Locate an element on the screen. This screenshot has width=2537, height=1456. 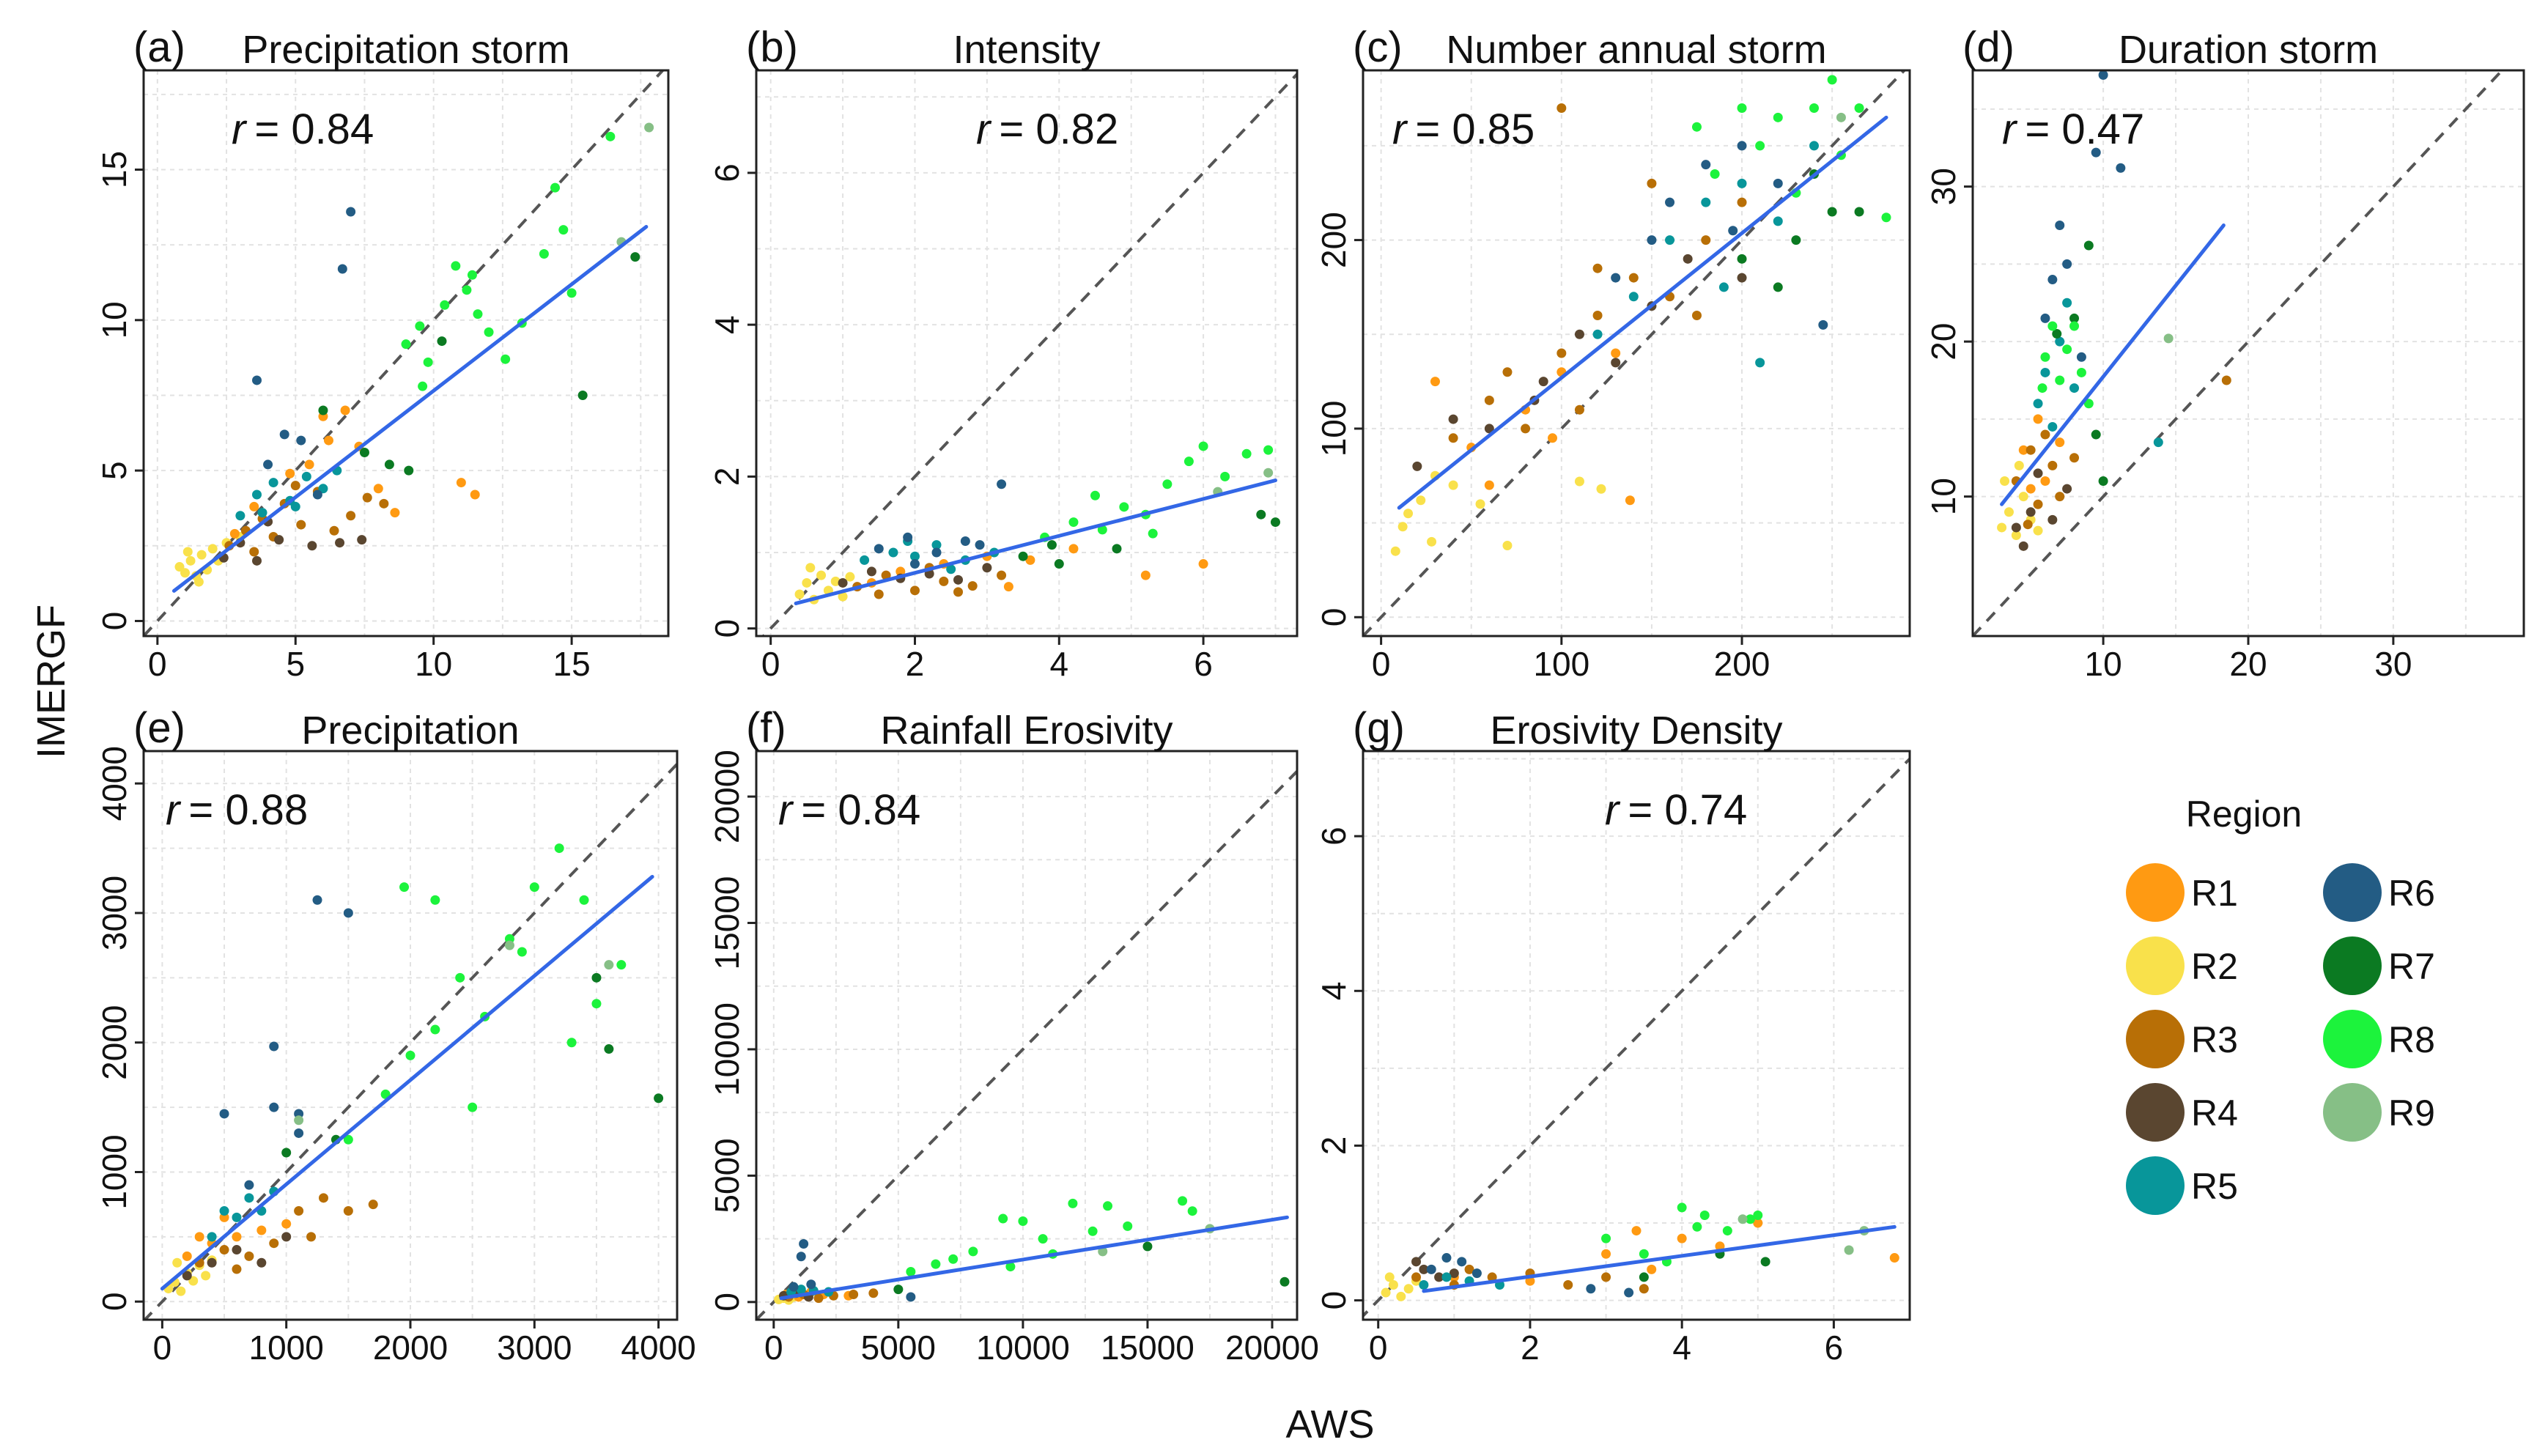
correlation-value: = 0.82 is located at coordinates (1058, 129).